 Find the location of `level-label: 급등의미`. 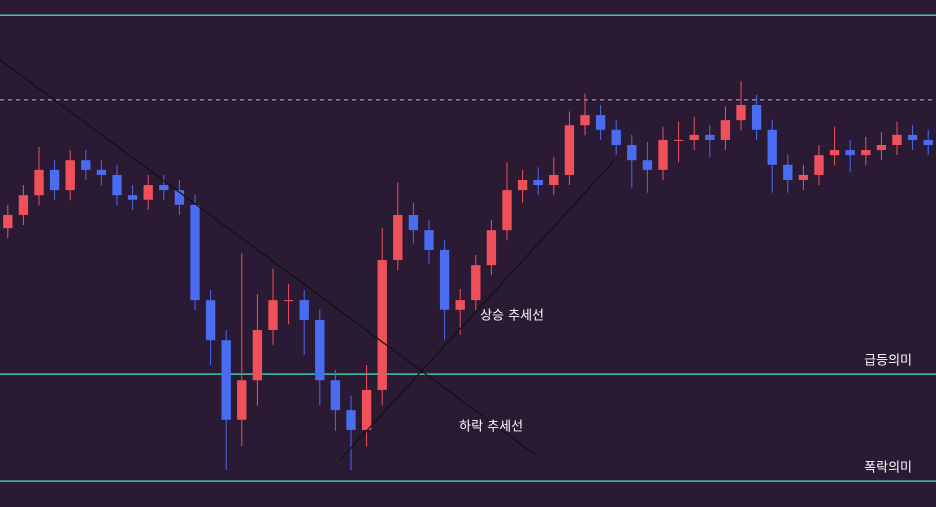

level-label: 급등의미 is located at coordinates (888, 361).